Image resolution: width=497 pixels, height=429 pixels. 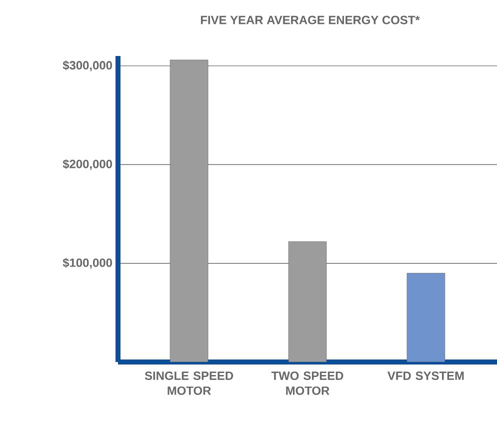 I want to click on y-tick-label: $200,000, so click(x=87, y=164).